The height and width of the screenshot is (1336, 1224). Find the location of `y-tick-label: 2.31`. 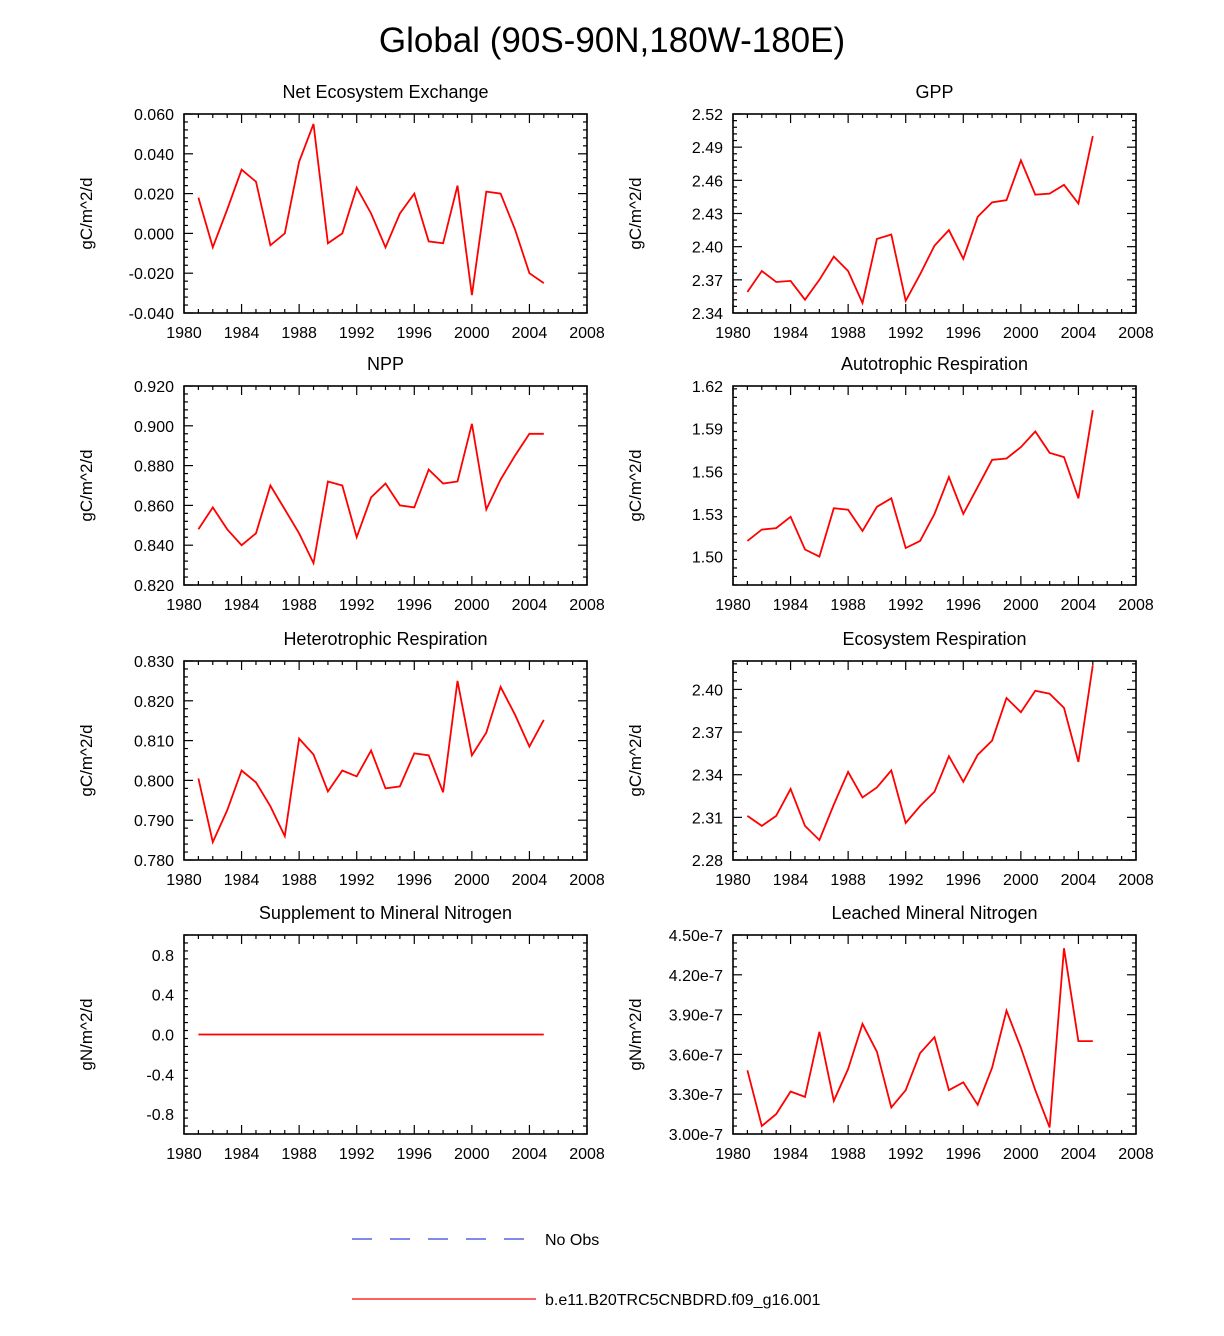

y-tick-label: 2.31 is located at coordinates (707, 818).